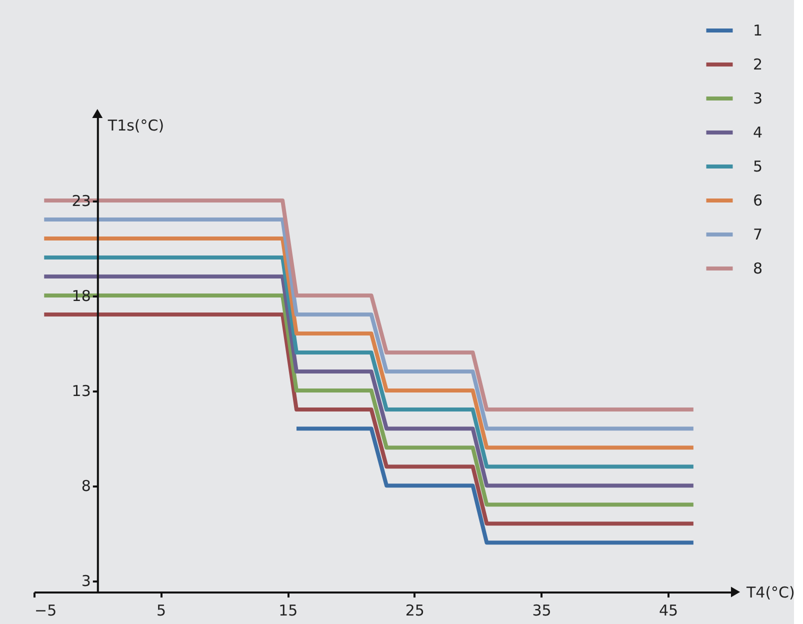 Image resolution: width=803 pixels, height=624 pixels. I want to click on x-tick-label: 5, so click(161, 611).